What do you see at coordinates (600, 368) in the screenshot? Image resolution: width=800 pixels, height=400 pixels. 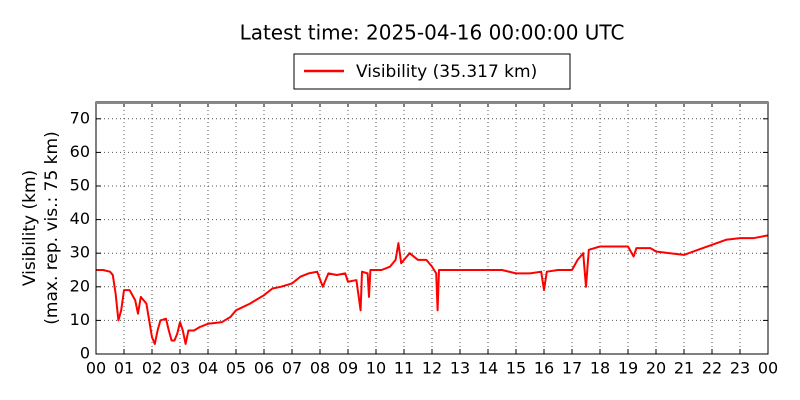 I see `x-tick-label: 18` at bounding box center [600, 368].